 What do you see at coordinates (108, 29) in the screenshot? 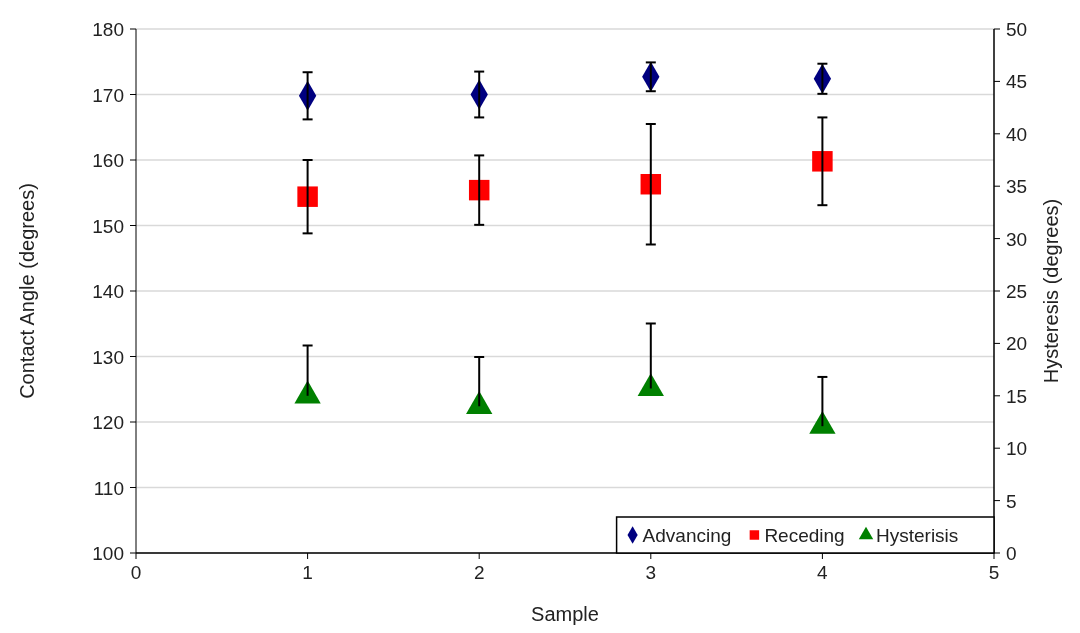
I see `y-tick-label: 180` at bounding box center [108, 29].